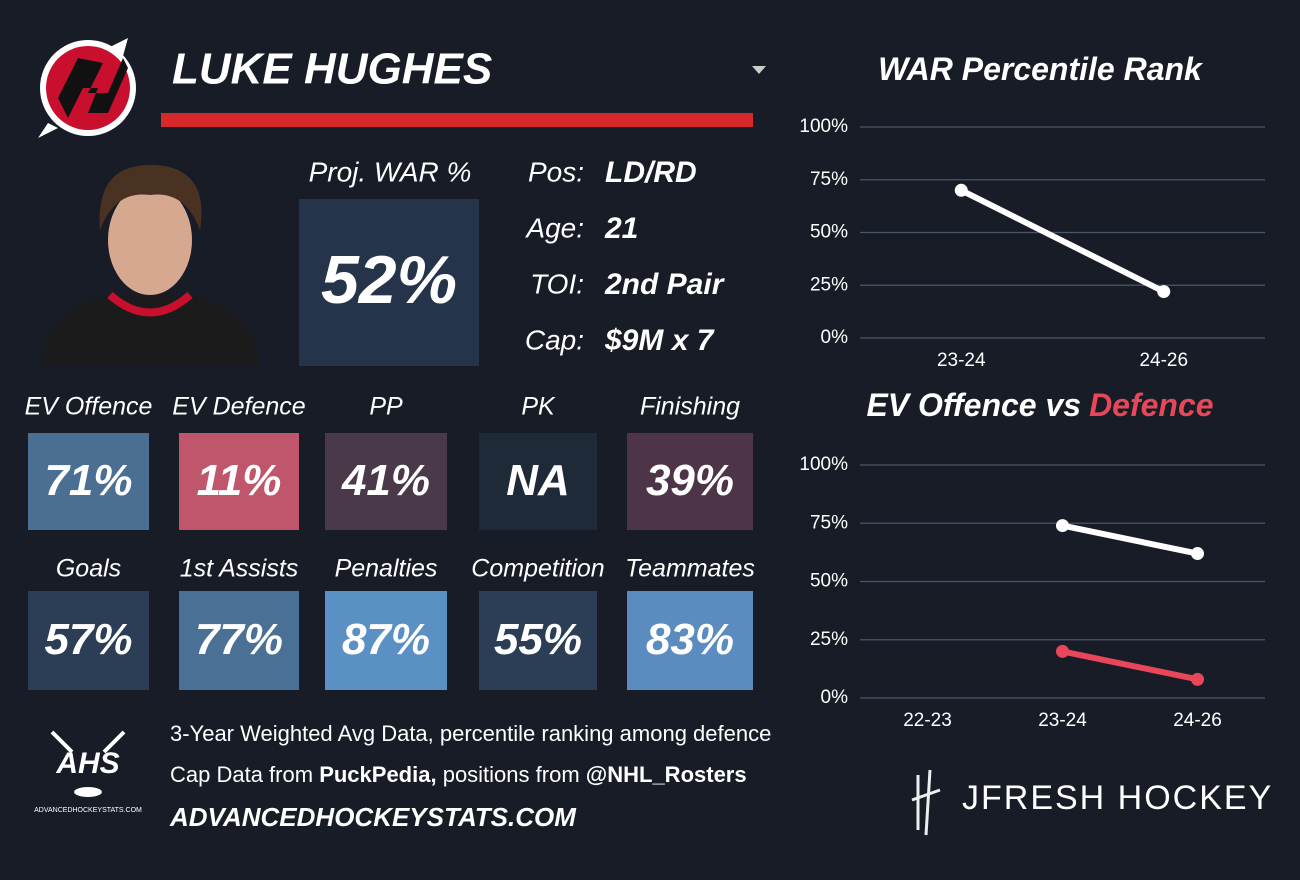 The height and width of the screenshot is (880, 1300). Describe the element at coordinates (659, 340) in the screenshot. I see `info-value: $9M x 7` at that location.